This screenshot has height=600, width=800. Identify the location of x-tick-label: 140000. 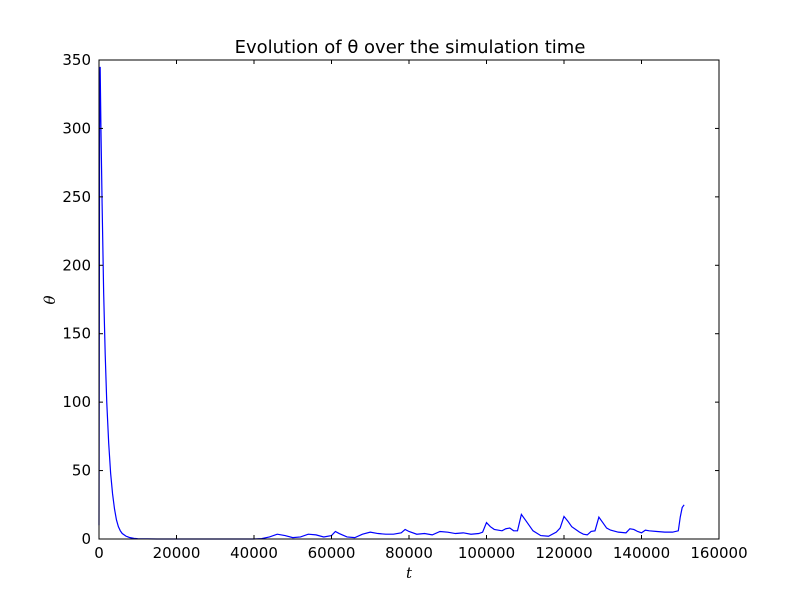
(641, 553).